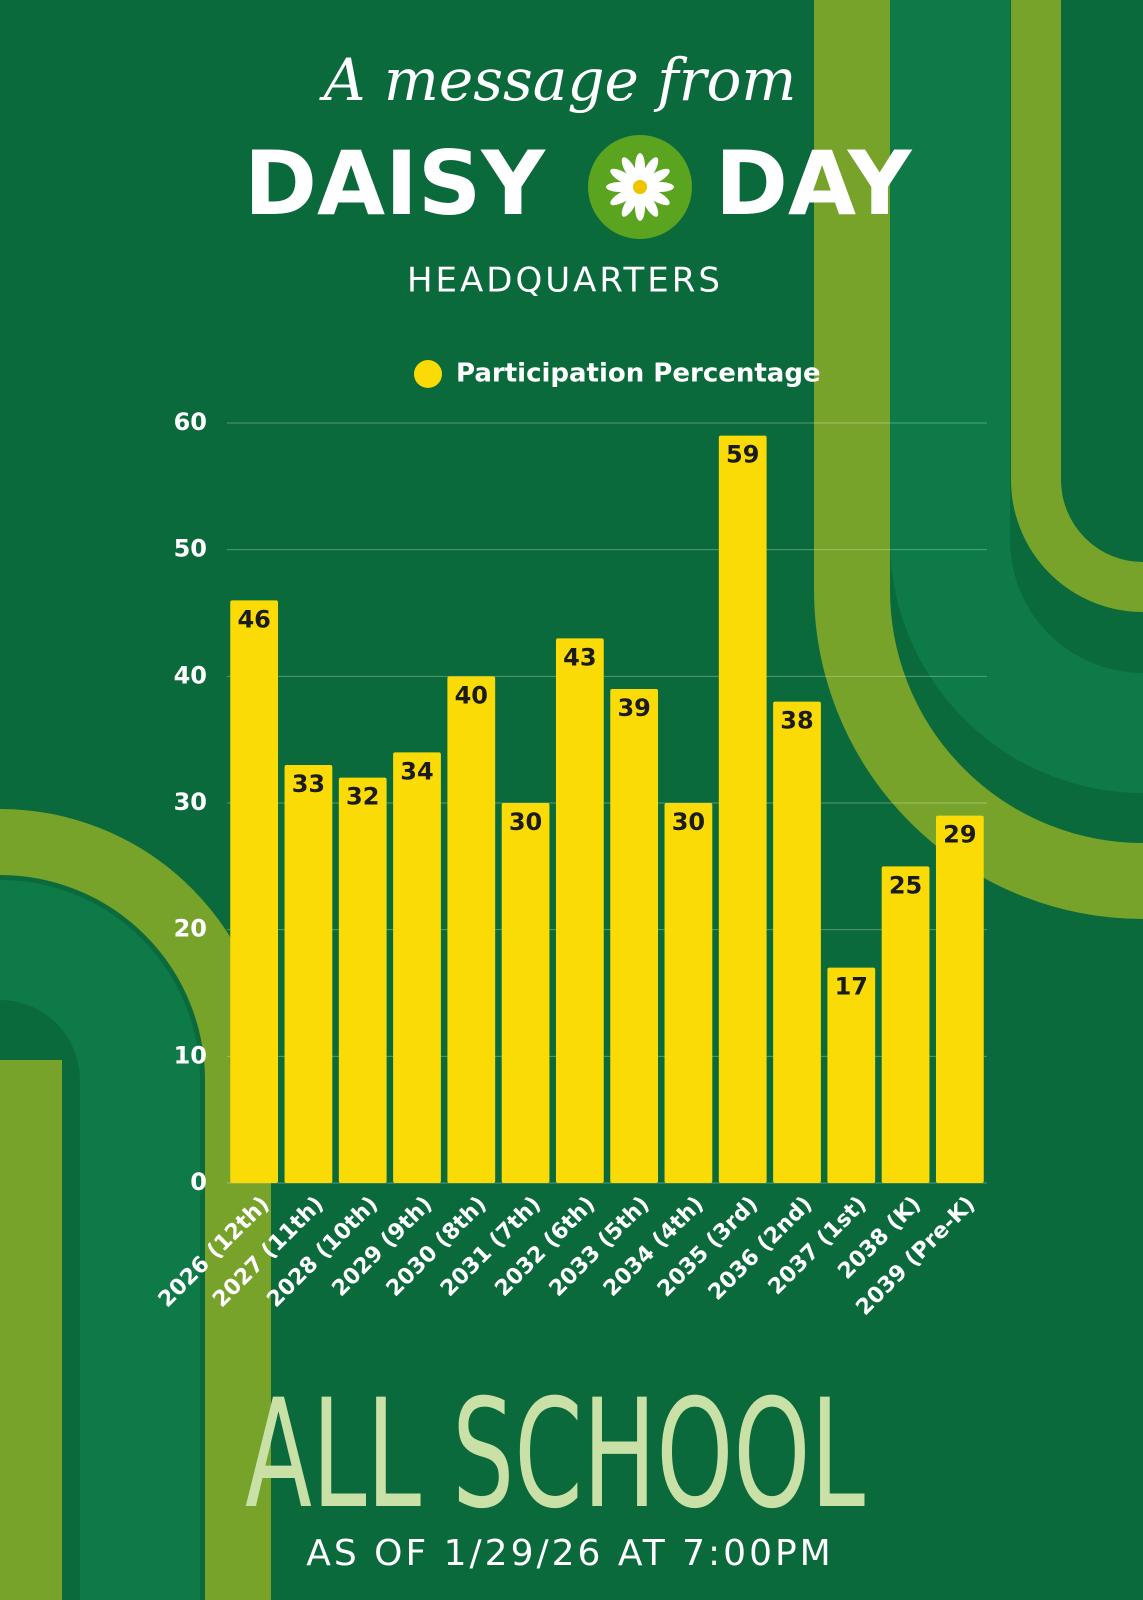  What do you see at coordinates (428, 374) in the screenshot?
I see `legend-swatch` at bounding box center [428, 374].